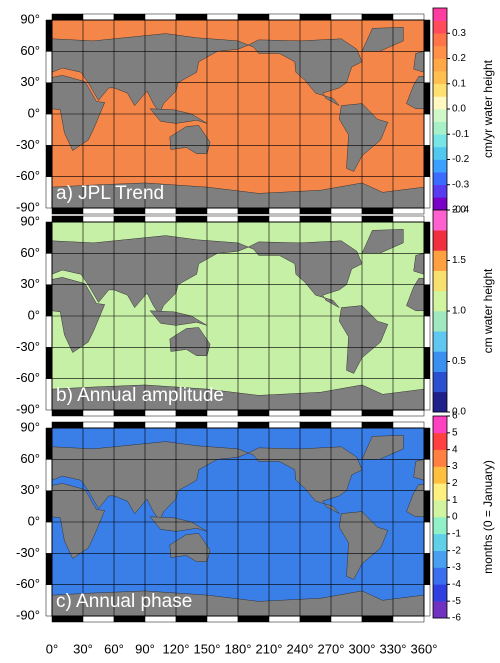 Image resolution: width=500 pixels, height=663 pixels. I want to click on colorbar-tick-label: 0.5, so click(459, 361).